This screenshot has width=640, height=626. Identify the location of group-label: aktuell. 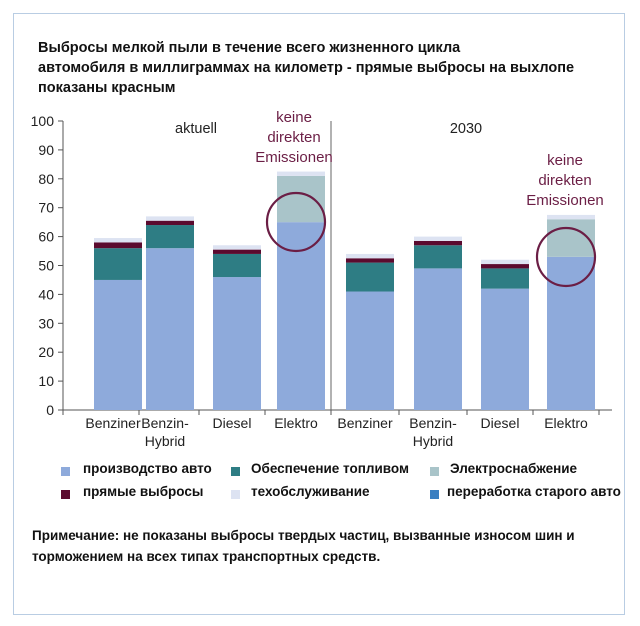
(196, 129).